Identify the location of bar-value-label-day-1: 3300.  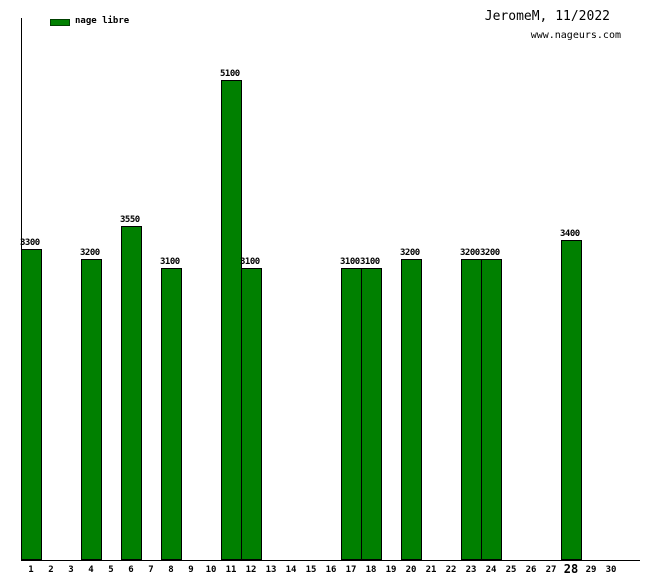
(30, 243).